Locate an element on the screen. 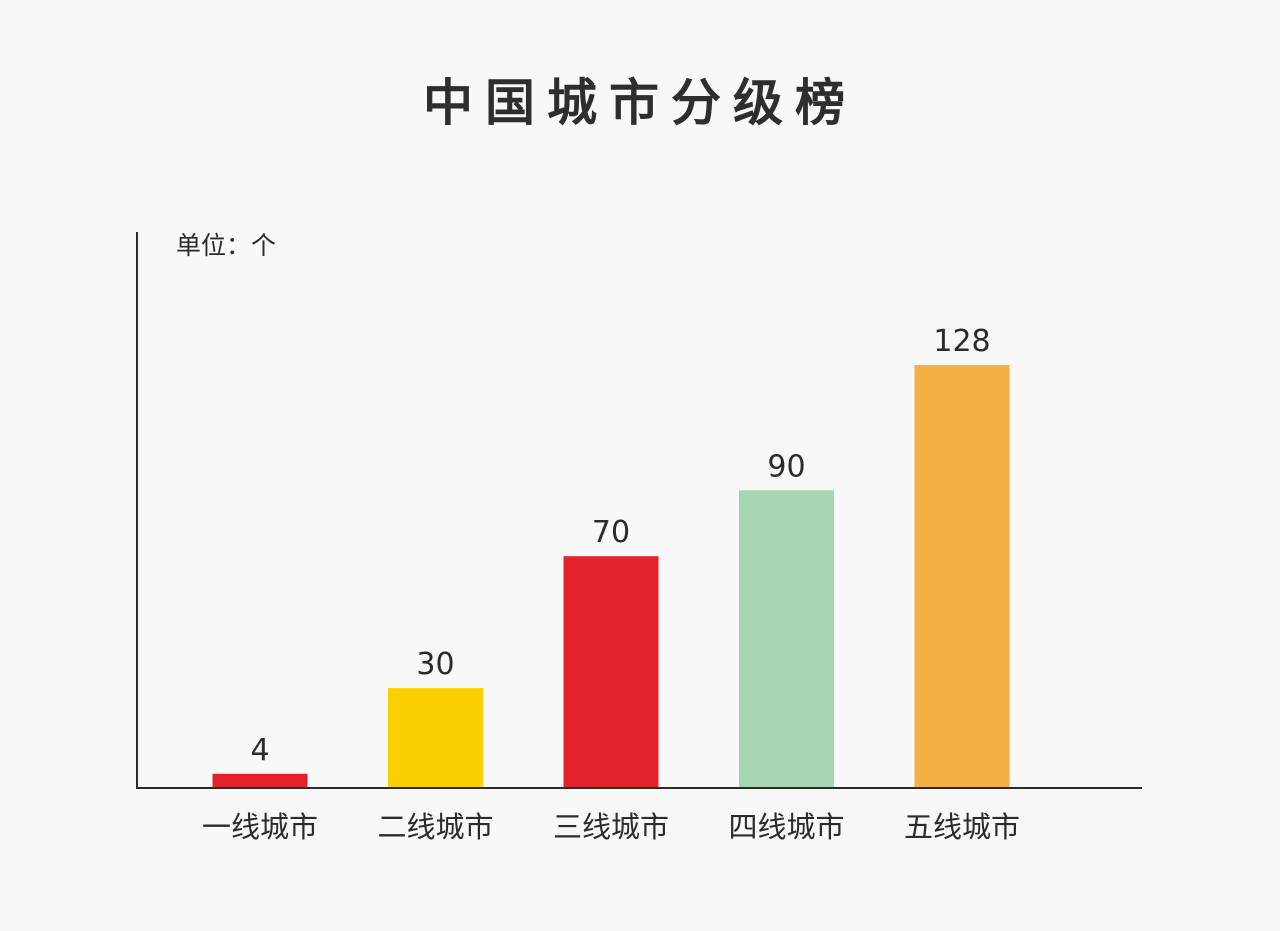 The image size is (1280, 931). value-label-3: 70 is located at coordinates (611, 532).